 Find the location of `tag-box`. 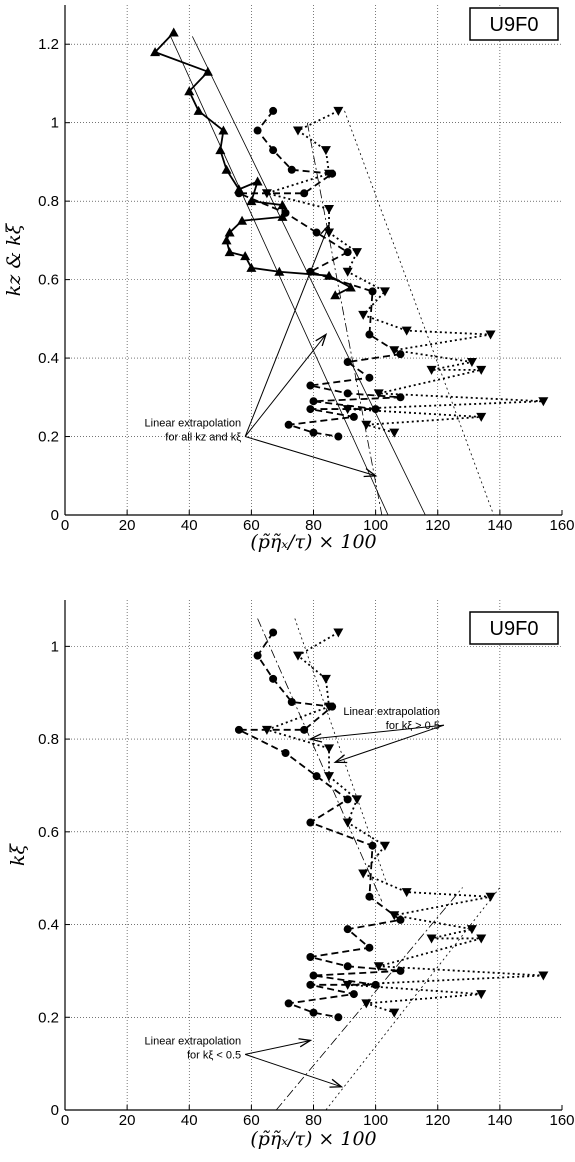

tag-box is located at coordinates (514, 24).